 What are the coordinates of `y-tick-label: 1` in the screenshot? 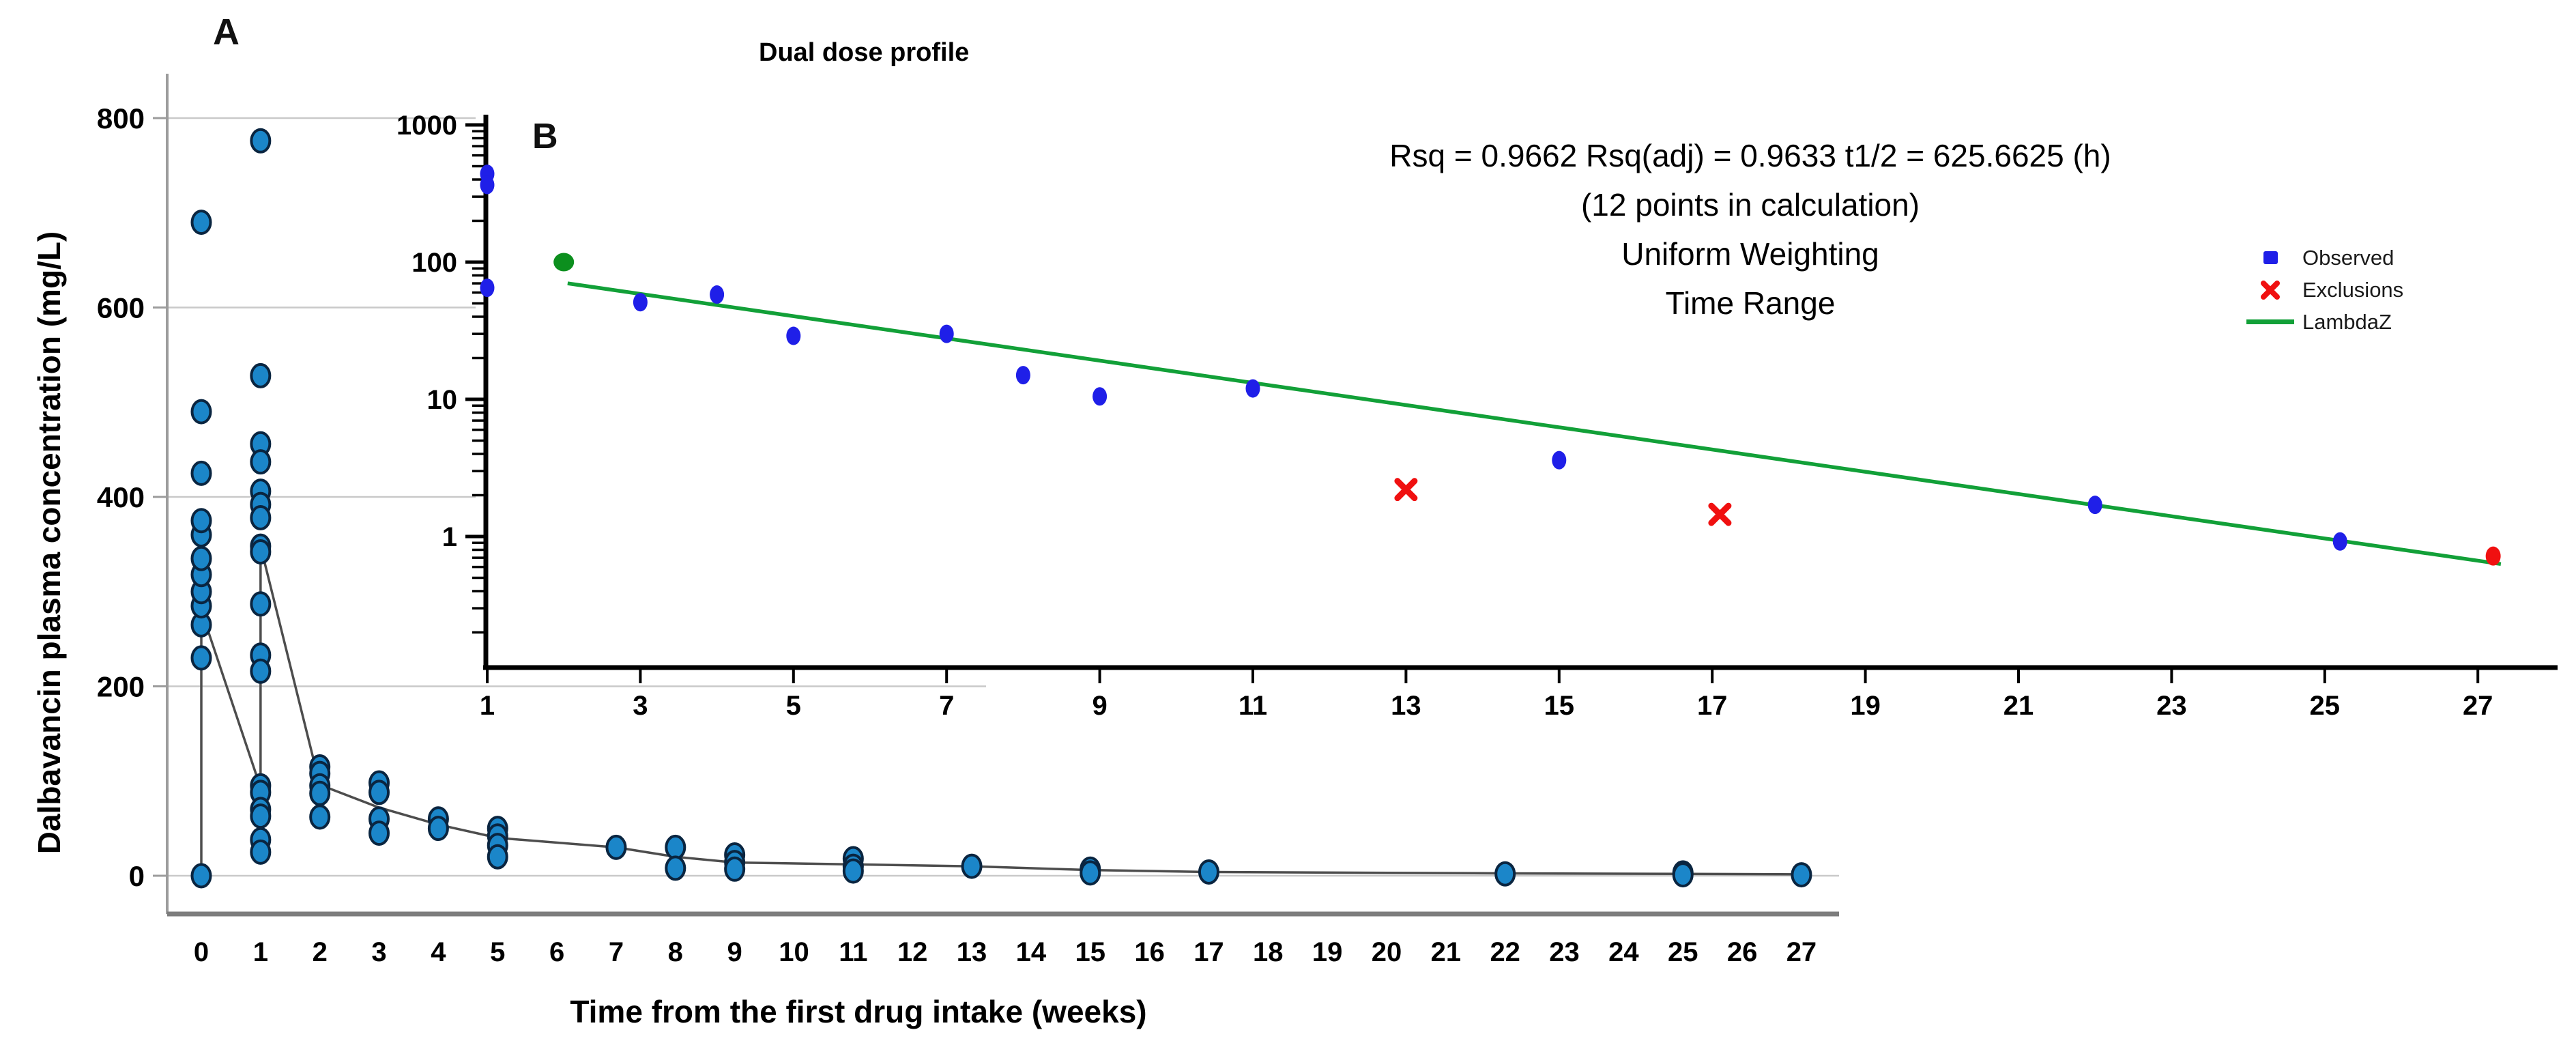 It's located at (449, 537).